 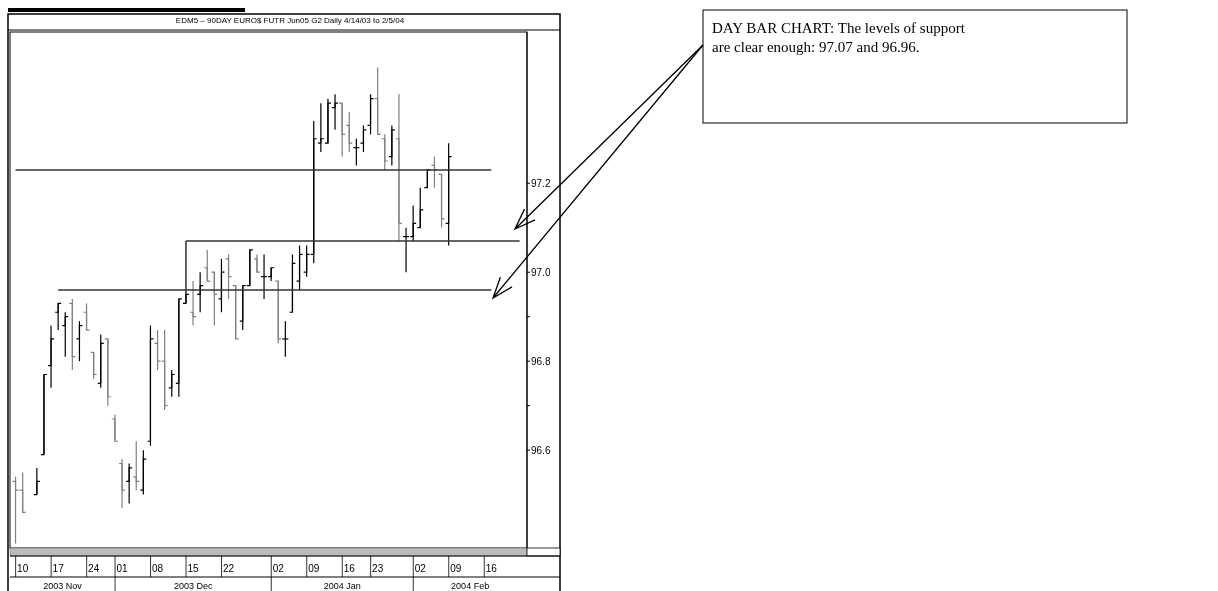 What do you see at coordinates (541, 450) in the screenshot?
I see `y-tick-label: 96.6` at bounding box center [541, 450].